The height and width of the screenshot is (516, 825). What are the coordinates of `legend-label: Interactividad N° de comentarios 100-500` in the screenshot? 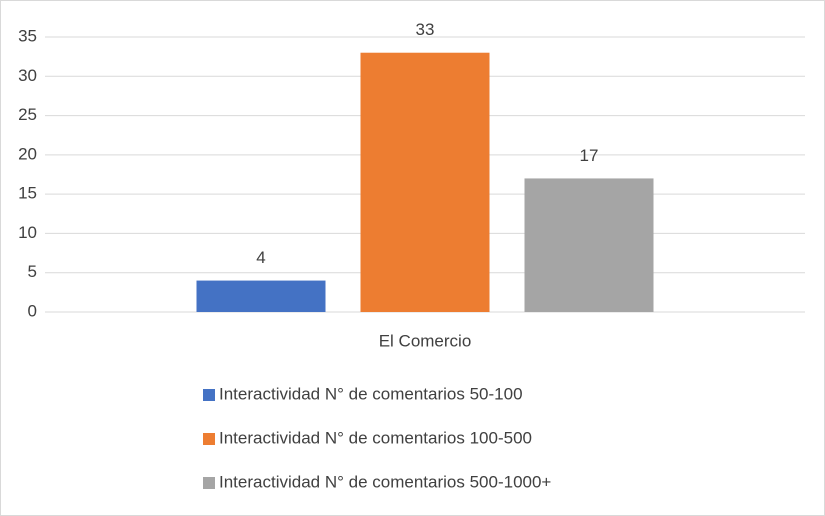 It's located at (375, 437).